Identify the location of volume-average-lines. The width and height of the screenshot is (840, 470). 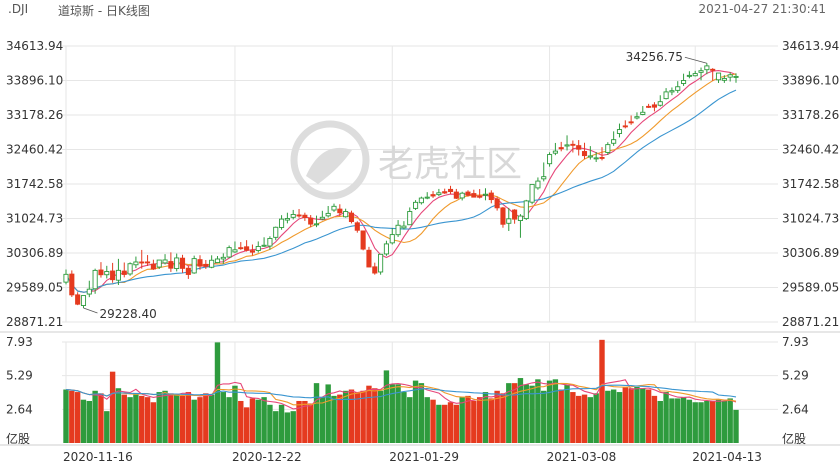
(401, 394).